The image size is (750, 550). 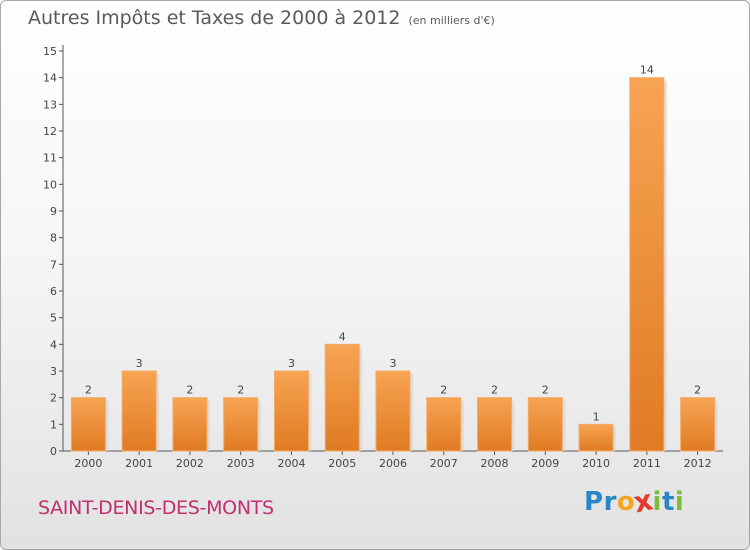 What do you see at coordinates (53, 291) in the screenshot?
I see `y-tick-label: 6` at bounding box center [53, 291].